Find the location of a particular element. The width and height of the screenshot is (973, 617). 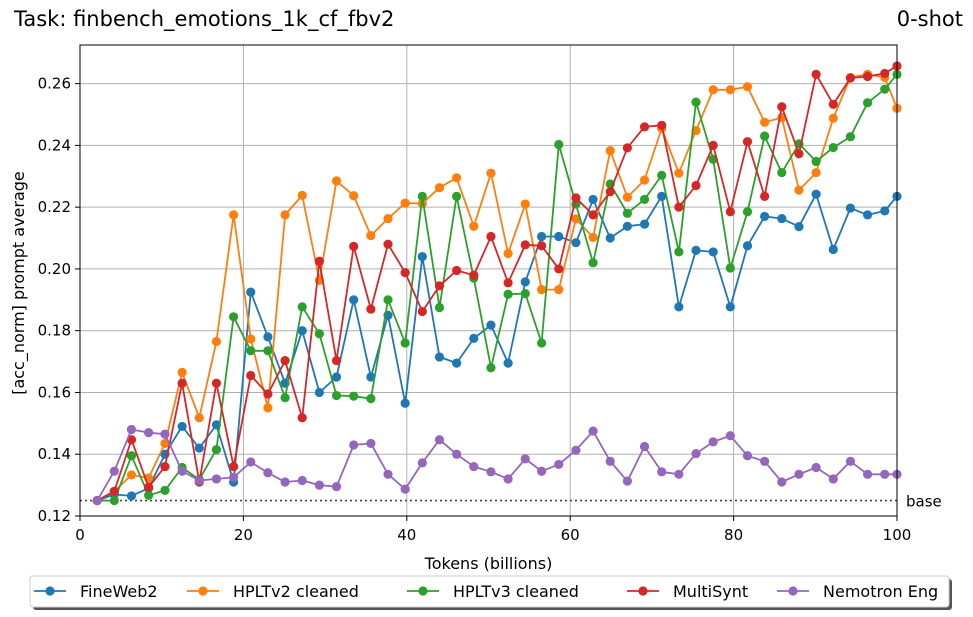

legend-label: Nemotron Eng is located at coordinates (880, 591).